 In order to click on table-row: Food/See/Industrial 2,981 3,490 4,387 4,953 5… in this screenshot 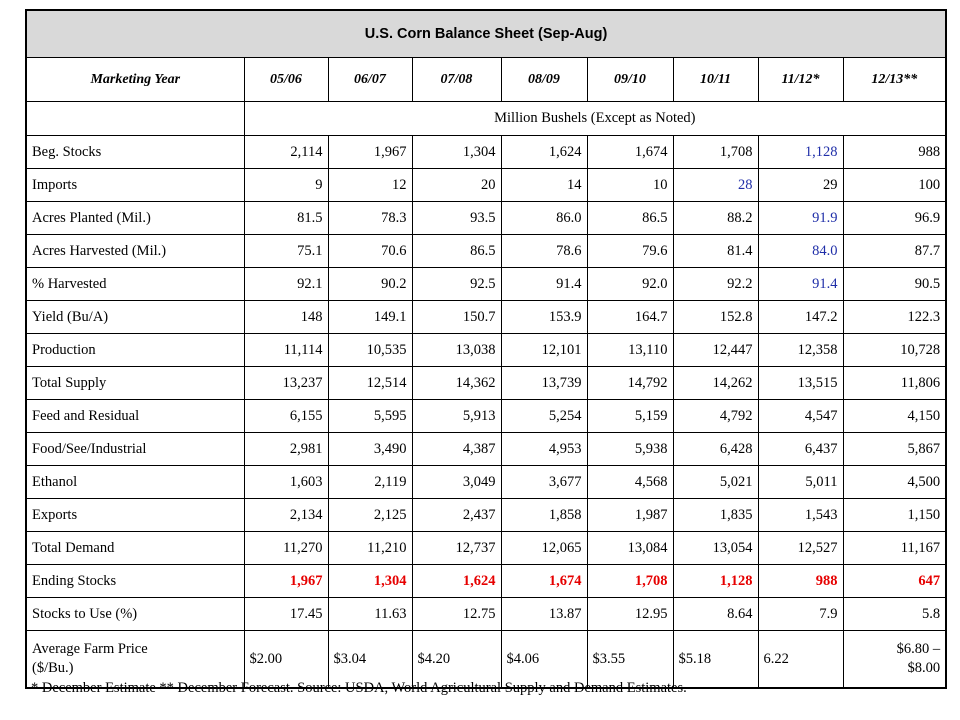, I will do `click(486, 449)`.